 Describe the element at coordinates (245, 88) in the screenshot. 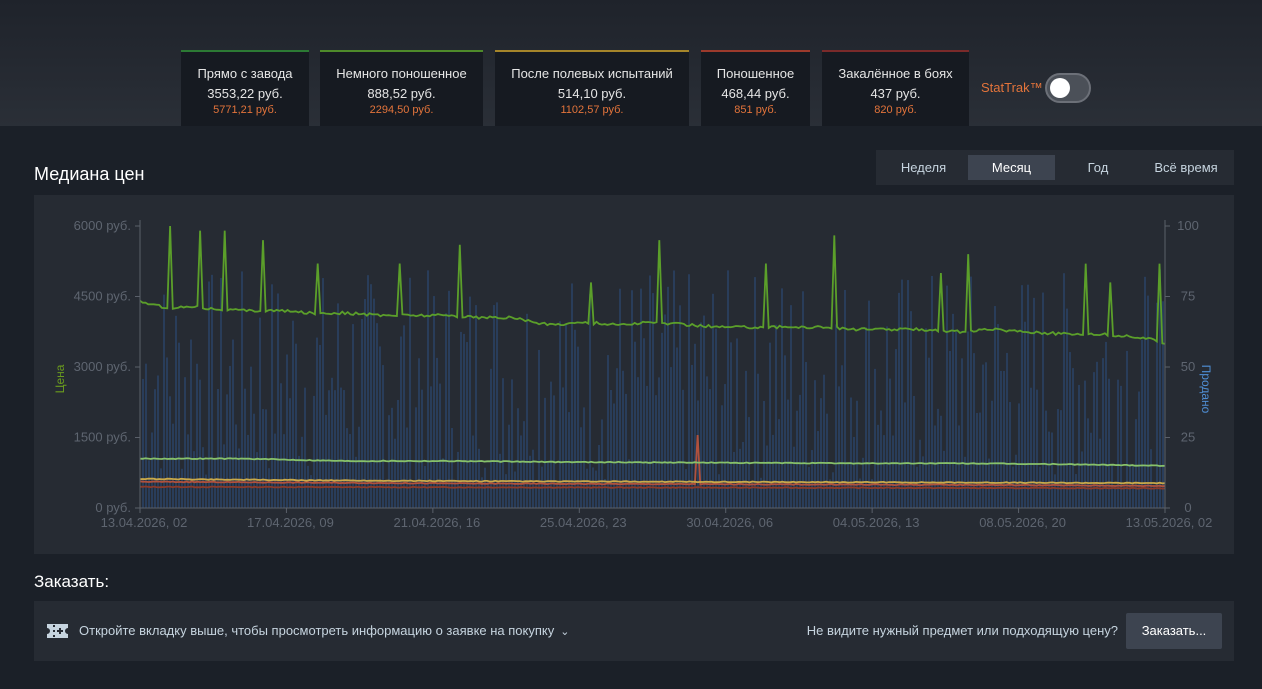

I see `wear-tab-factory-new: Прямо с завода 3553,22 руб. 5771,21 руб.` at that location.